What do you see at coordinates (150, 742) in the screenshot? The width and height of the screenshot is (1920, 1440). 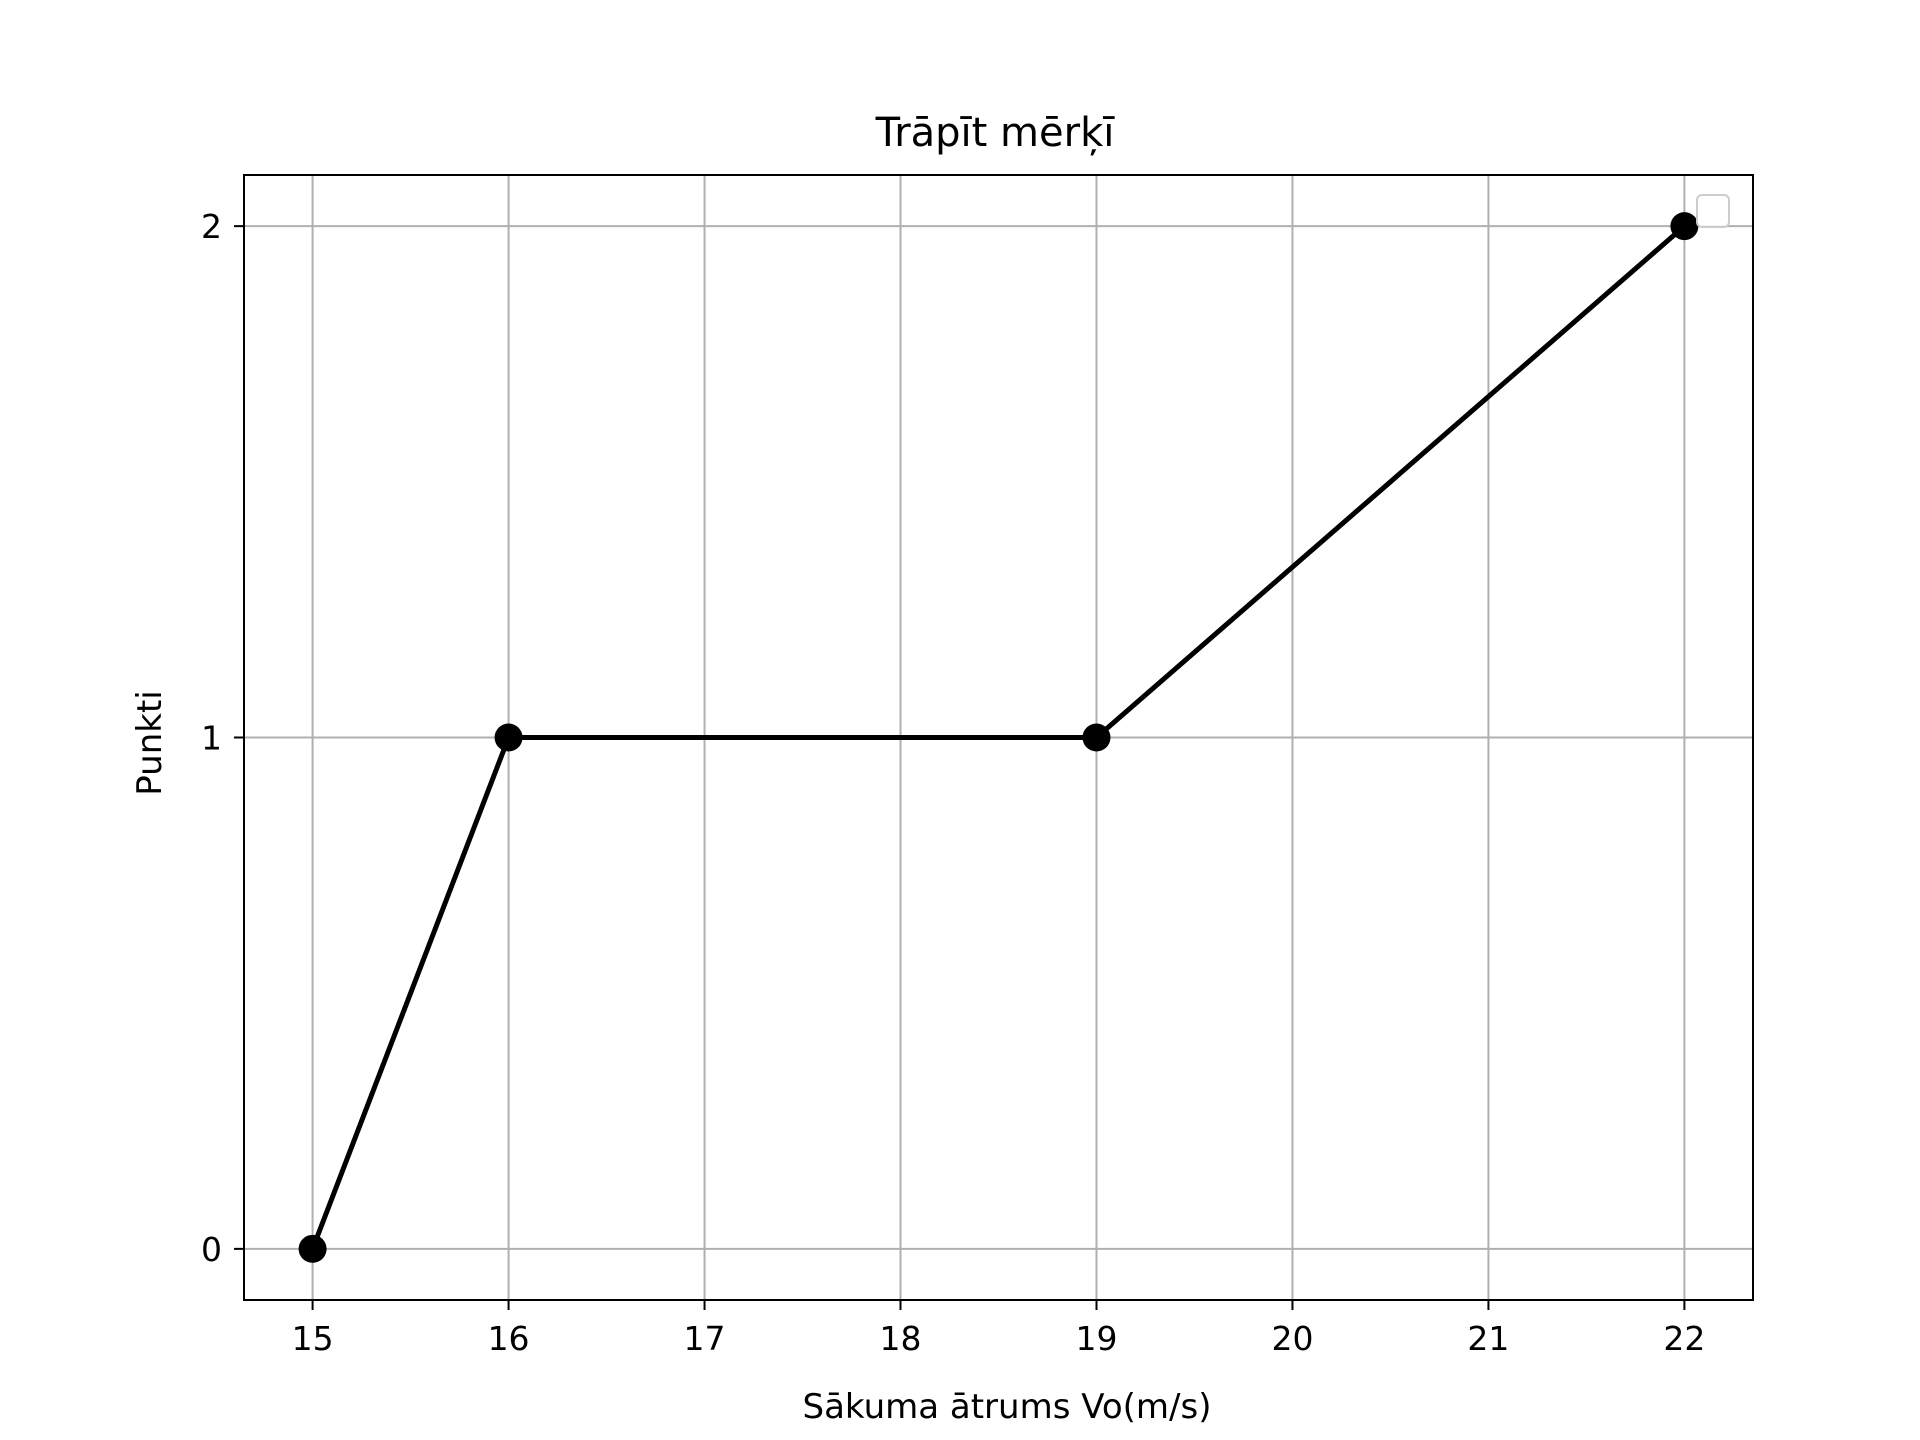 I see `y-axis-label: Punkti` at bounding box center [150, 742].